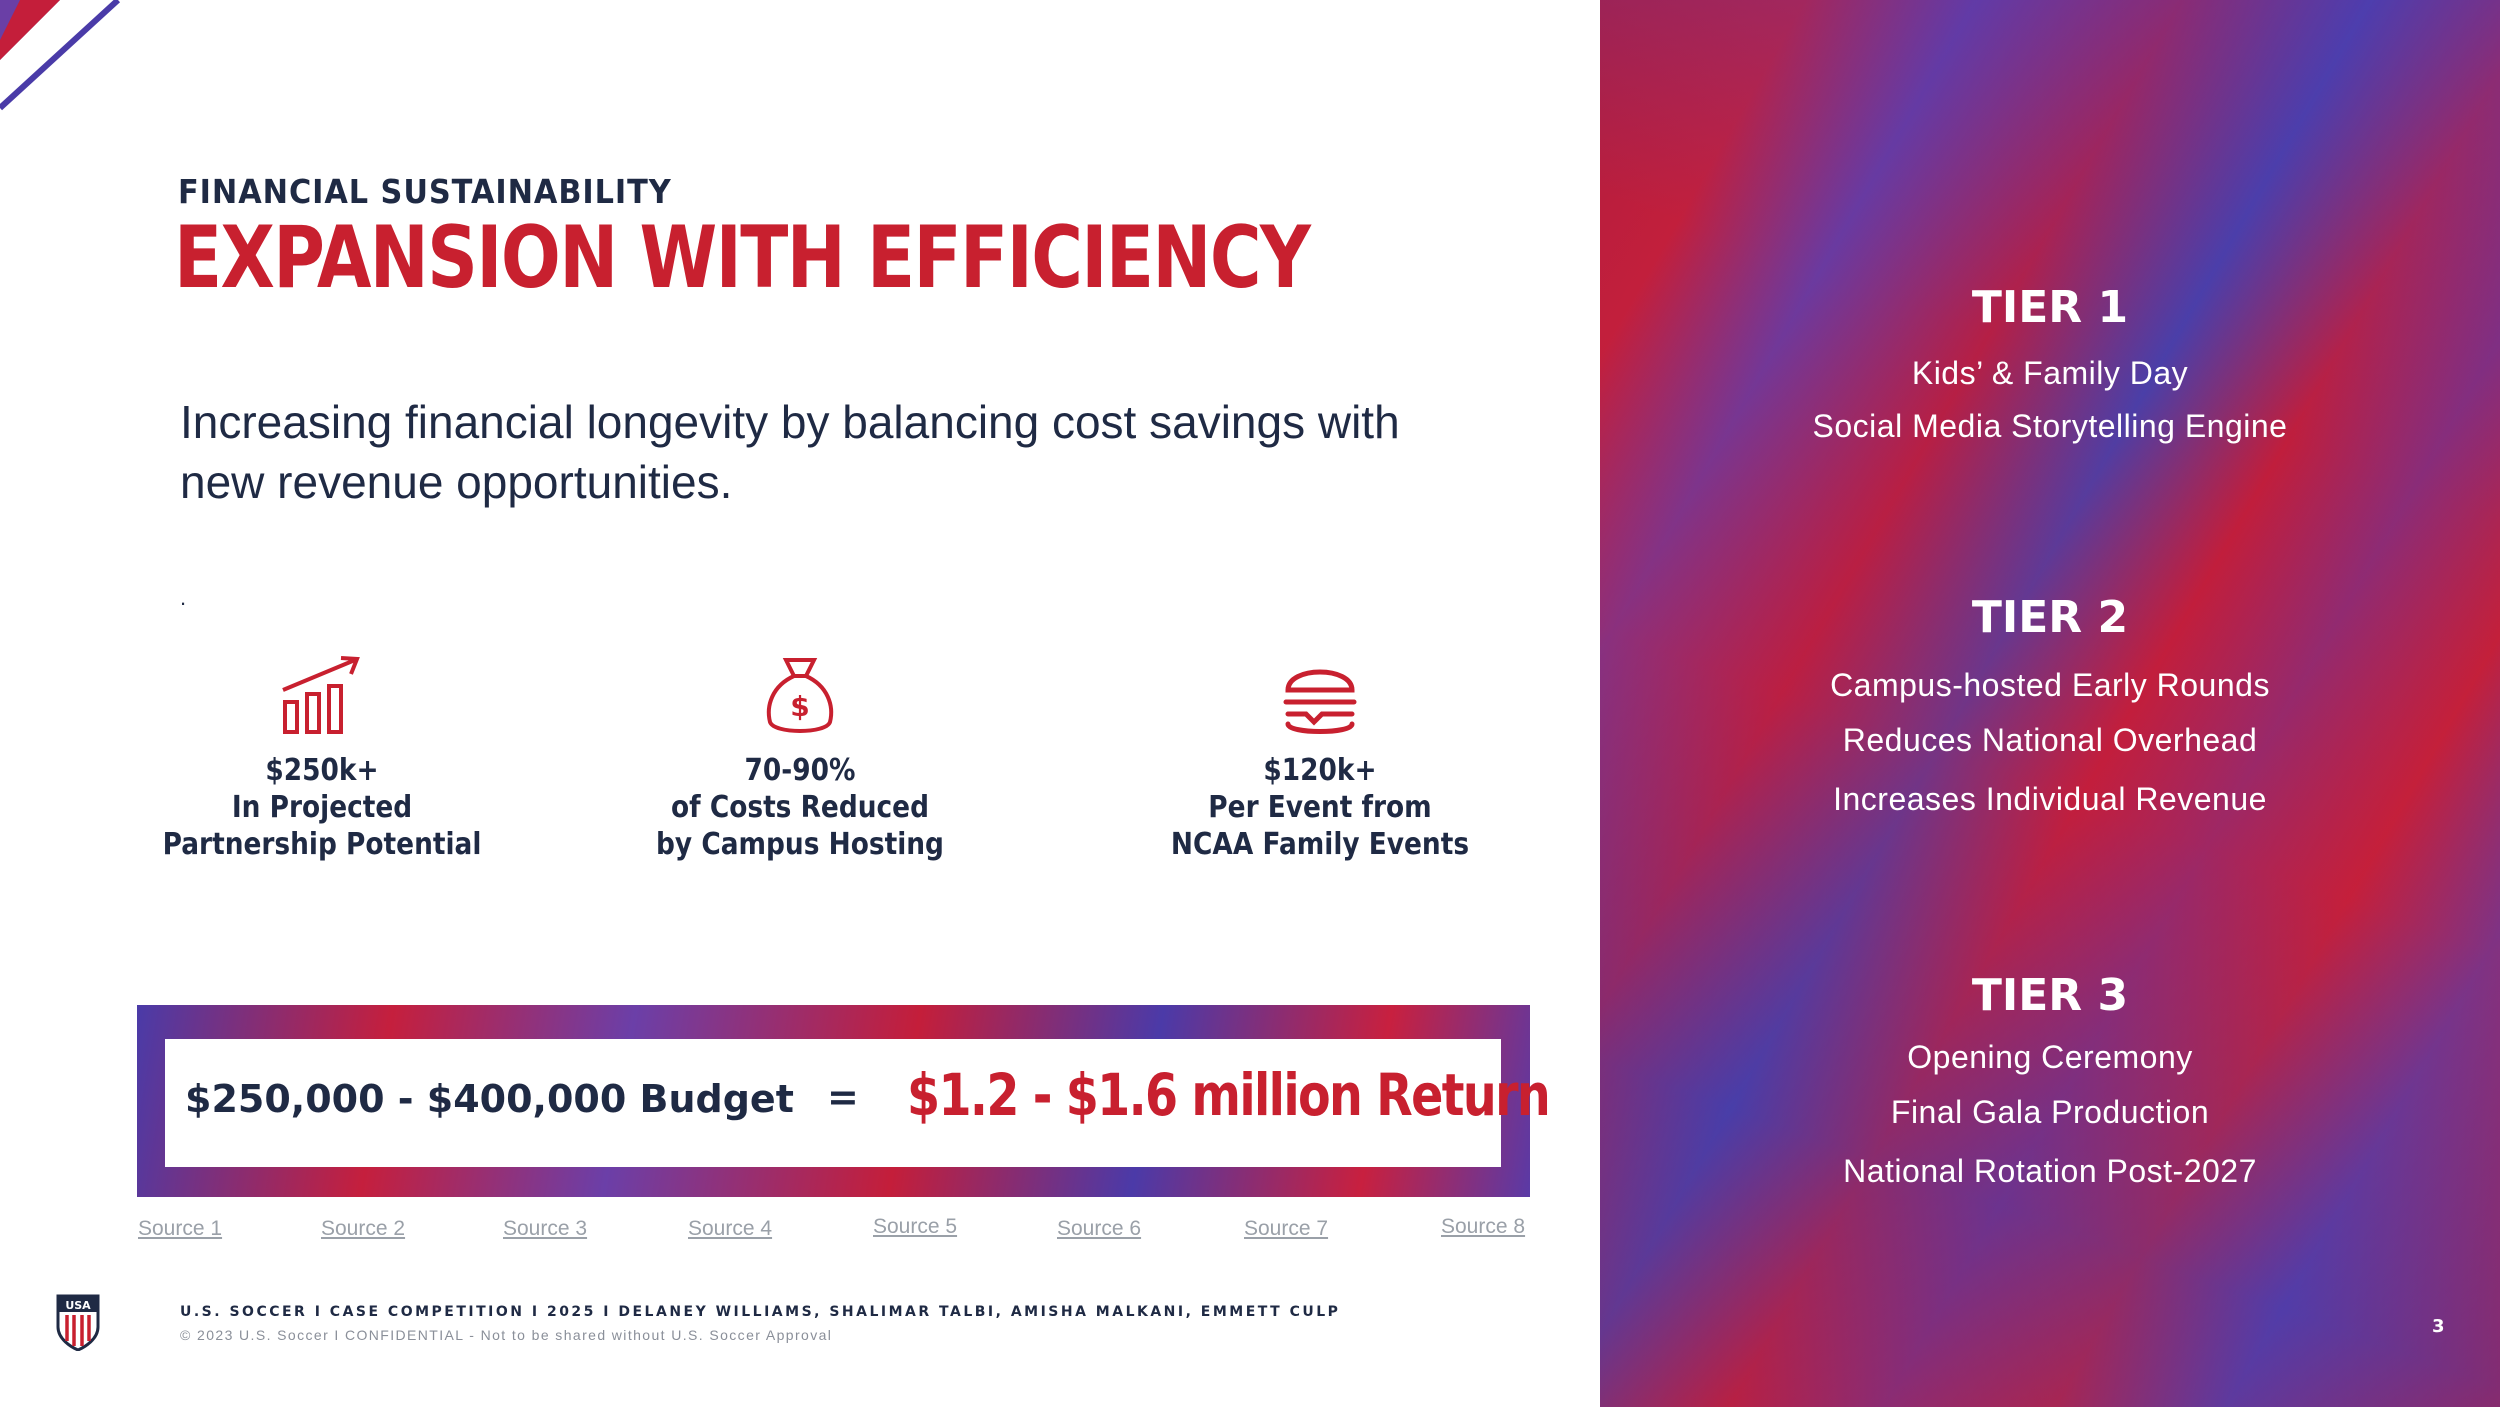 Image resolution: width=2500 pixels, height=1407 pixels. What do you see at coordinates (800, 770) in the screenshot?
I see `stat-value: 70-90%` at bounding box center [800, 770].